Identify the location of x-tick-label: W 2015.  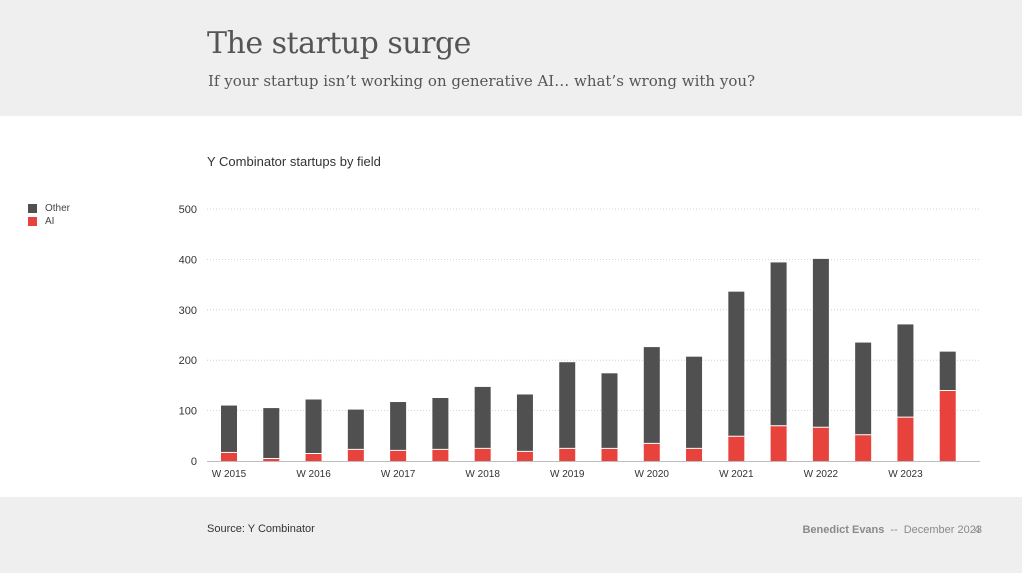
(229, 474).